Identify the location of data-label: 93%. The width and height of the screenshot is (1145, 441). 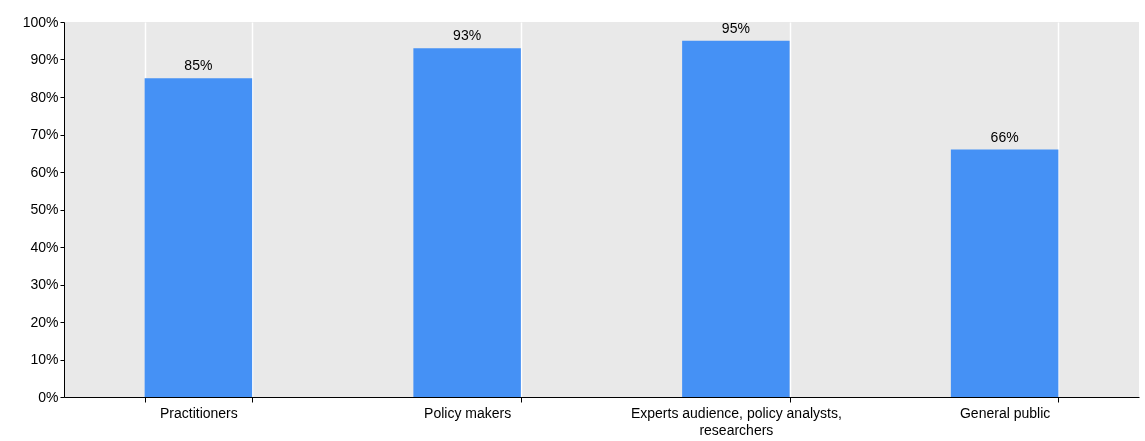
(467, 35).